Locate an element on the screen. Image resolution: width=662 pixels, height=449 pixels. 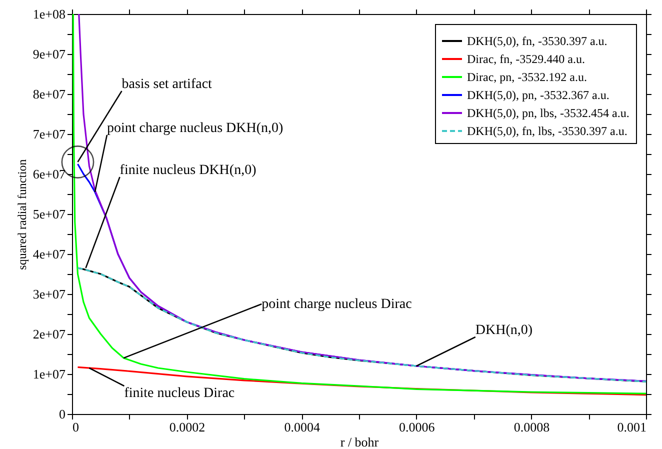
annotation: point charge nucleus DKH(n,0) is located at coordinates (195, 128).